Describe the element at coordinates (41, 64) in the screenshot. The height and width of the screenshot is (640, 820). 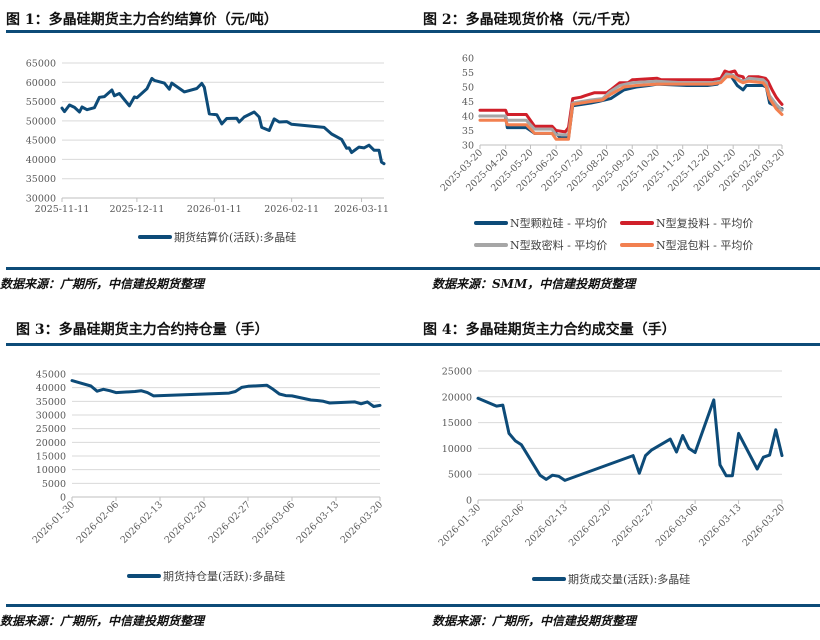
I see `y-tick-label: 65000` at that location.